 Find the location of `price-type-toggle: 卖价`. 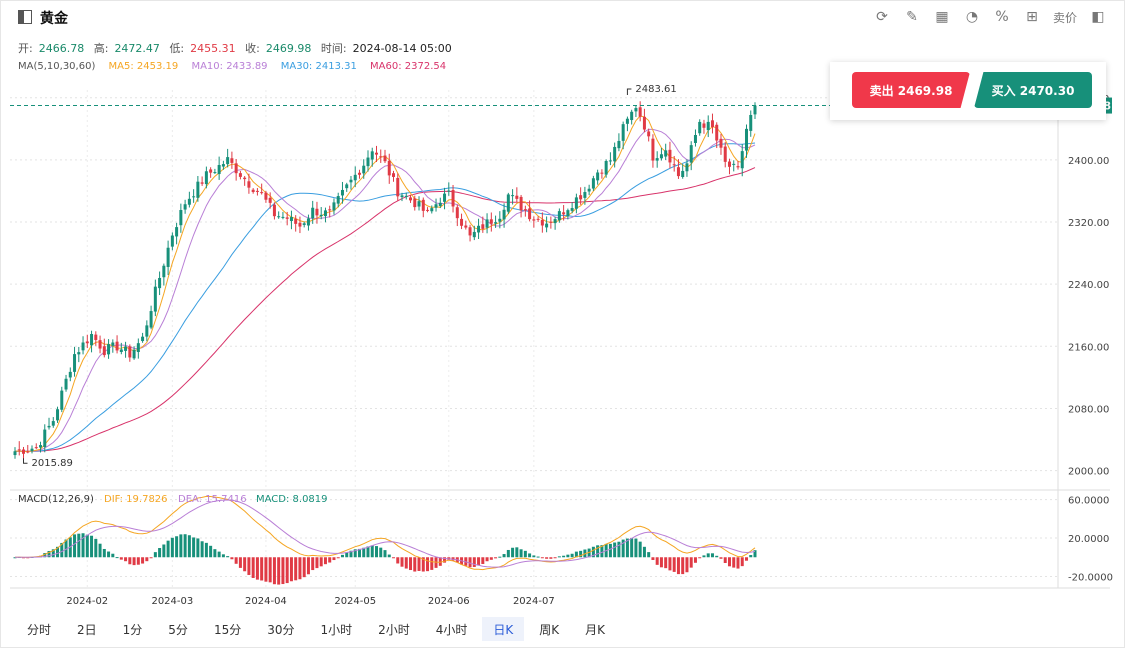

price-type-toggle: 卖价 is located at coordinates (1064, 17).